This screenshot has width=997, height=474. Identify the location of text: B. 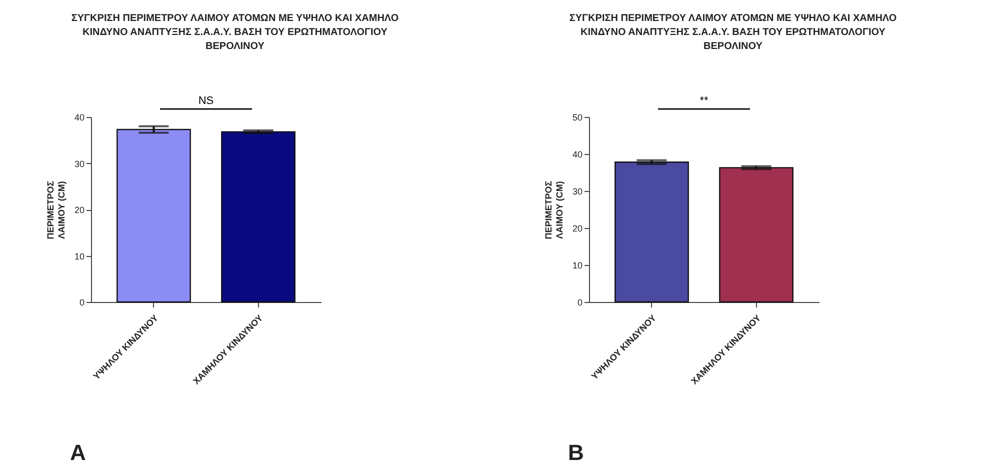
(576, 453).